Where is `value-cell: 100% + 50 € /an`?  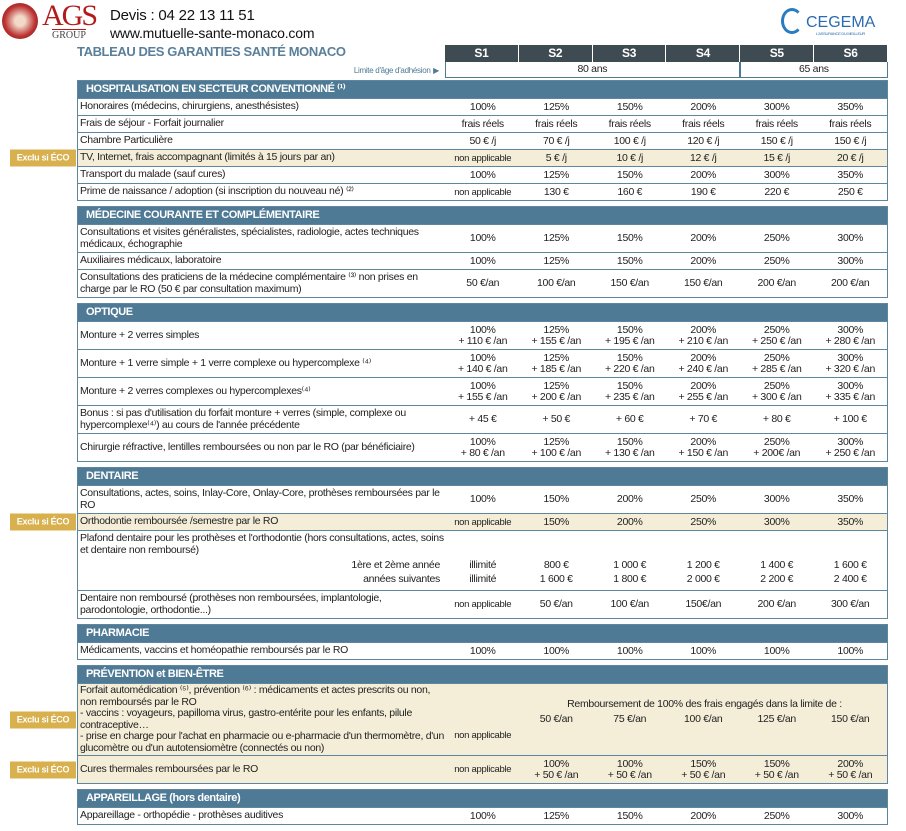
value-cell: 100% + 50 € /an is located at coordinates (630, 770).